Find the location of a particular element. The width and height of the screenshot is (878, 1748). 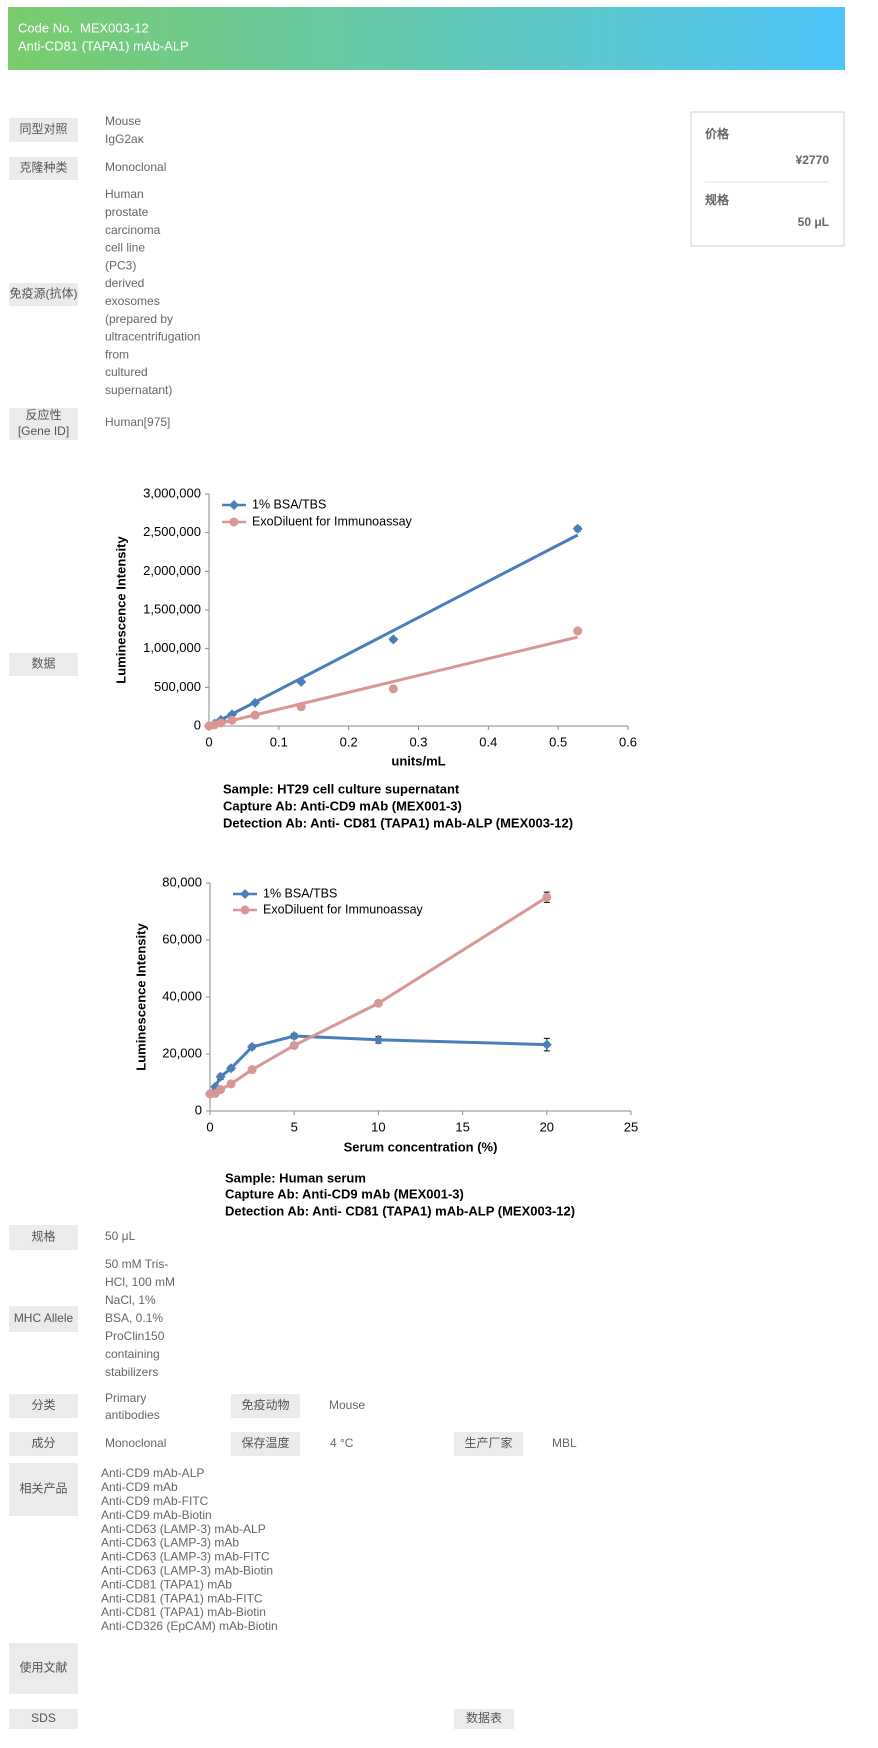

field-label: [Gene ID] is located at coordinates (43, 431).